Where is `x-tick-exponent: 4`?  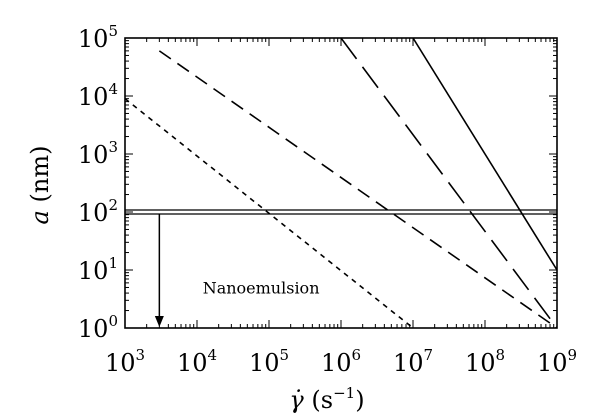 x-tick-exponent: 4 is located at coordinates (213, 355).